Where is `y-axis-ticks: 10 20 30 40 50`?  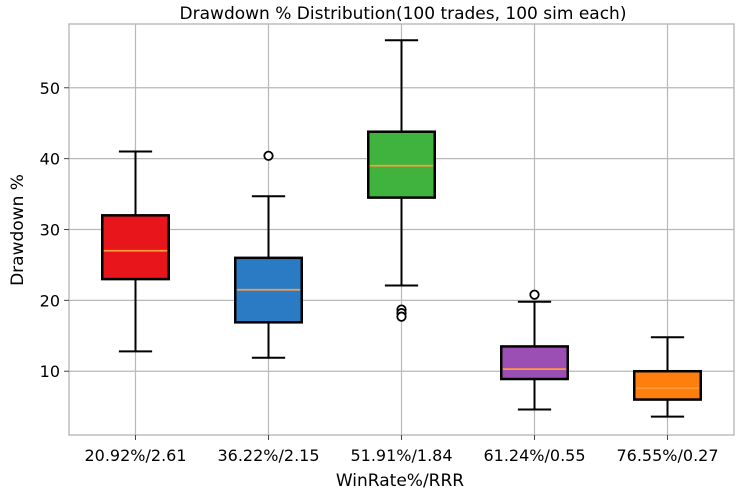
y-axis-ticks: 10 20 30 40 50 is located at coordinates (54, 230).